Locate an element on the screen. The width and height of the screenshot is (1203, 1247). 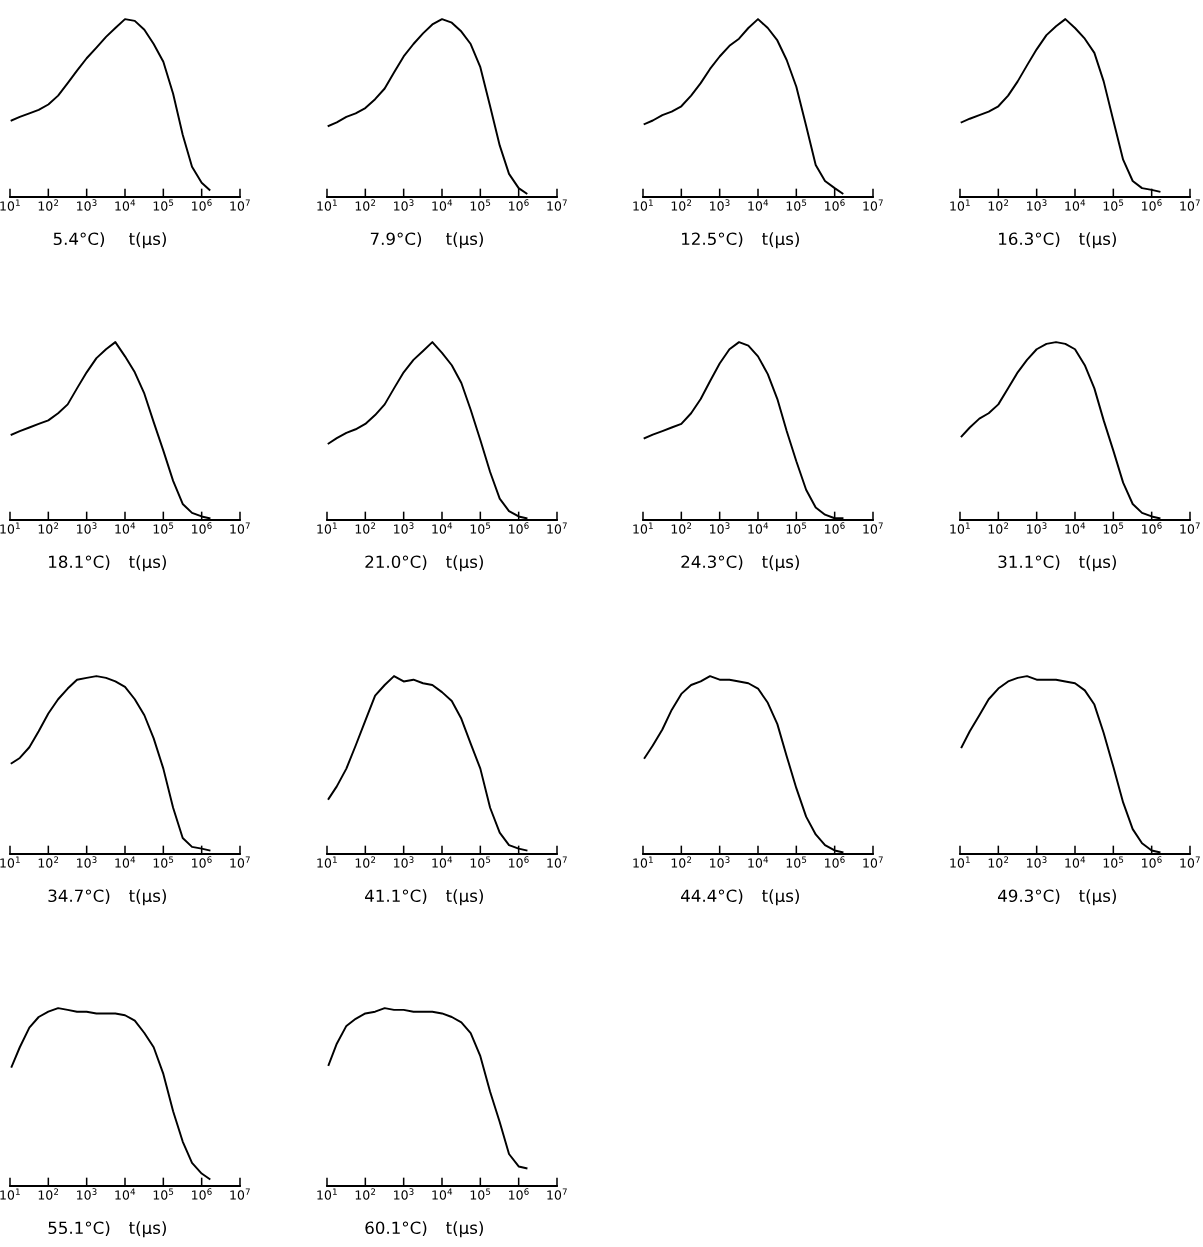
text: 16.3°C) is located at coordinates (1029, 240).